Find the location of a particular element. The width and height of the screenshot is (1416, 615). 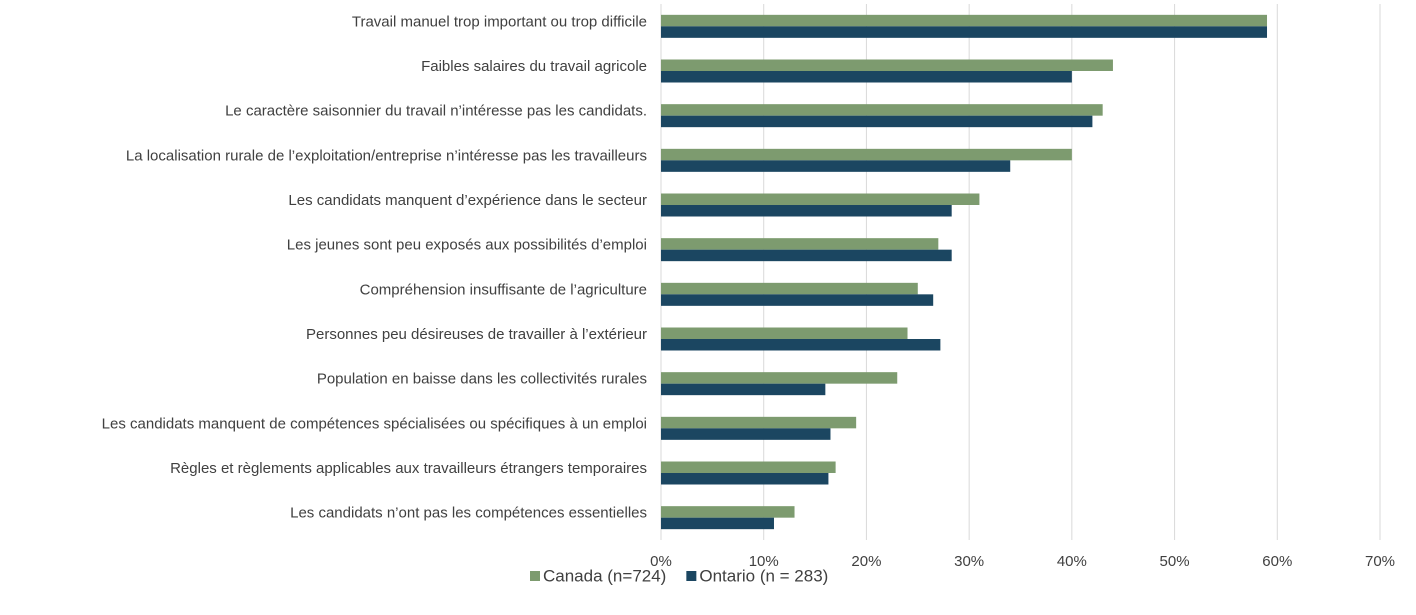

x-tick-label: 50% is located at coordinates (1175, 561).